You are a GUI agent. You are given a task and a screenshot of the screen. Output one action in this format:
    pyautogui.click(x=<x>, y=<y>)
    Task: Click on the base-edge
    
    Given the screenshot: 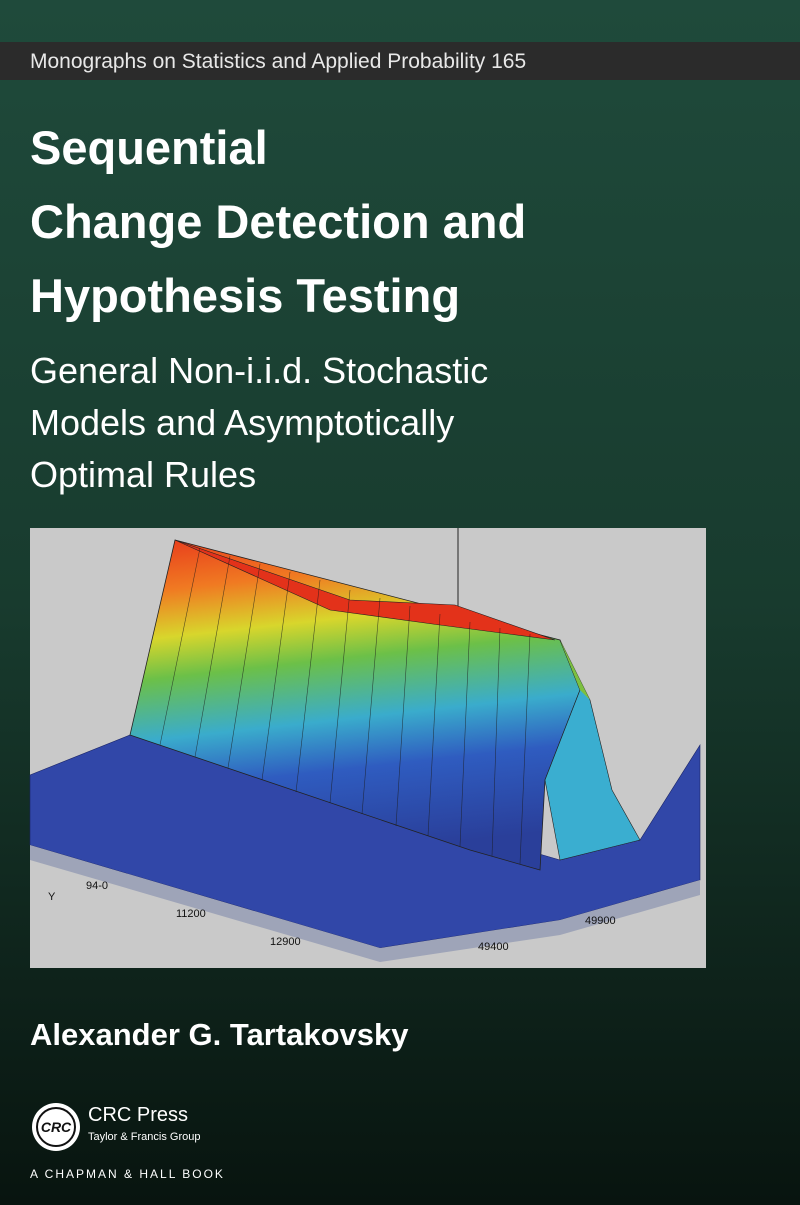 What is the action you would take?
    pyautogui.click(x=365, y=903)
    